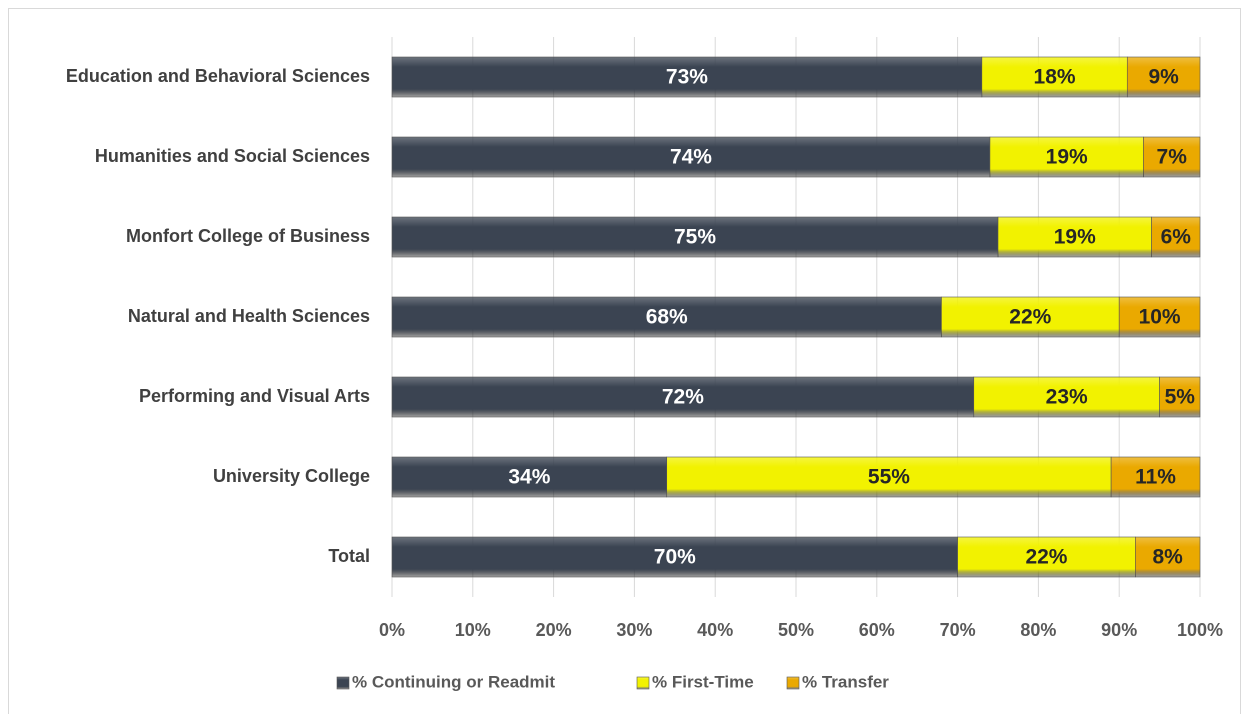  Describe the element at coordinates (715, 630) in the screenshot. I see `x-tick-label: 40%` at that location.